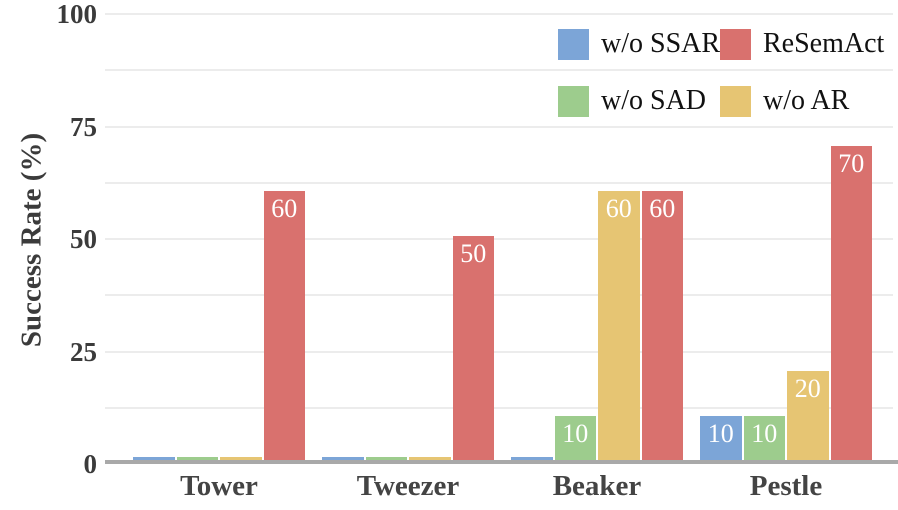  What do you see at coordinates (786, 486) in the screenshot?
I see `x-axis-label-pestle: Pestle` at bounding box center [786, 486].